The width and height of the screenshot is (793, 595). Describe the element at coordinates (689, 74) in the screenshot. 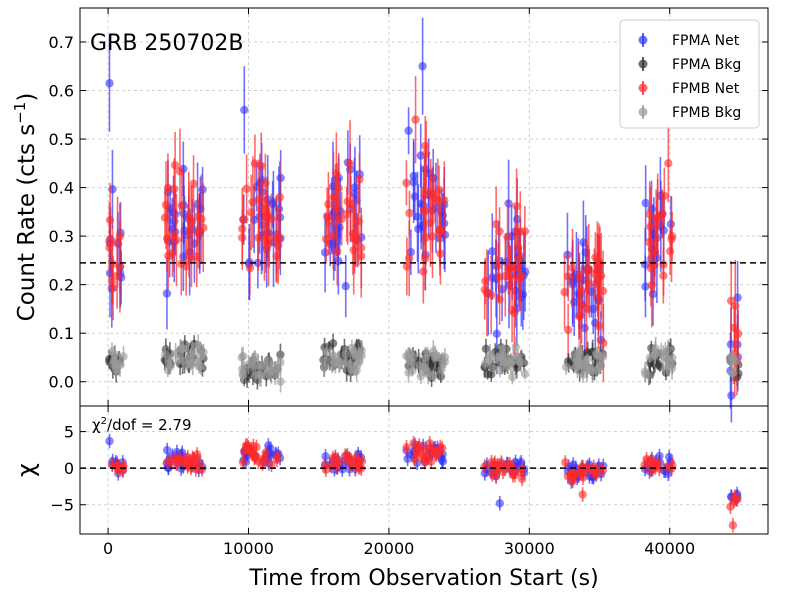

I see `legend: FPMA Net FPMA Bkg FPMB Net FPMB Bkg` at that location.